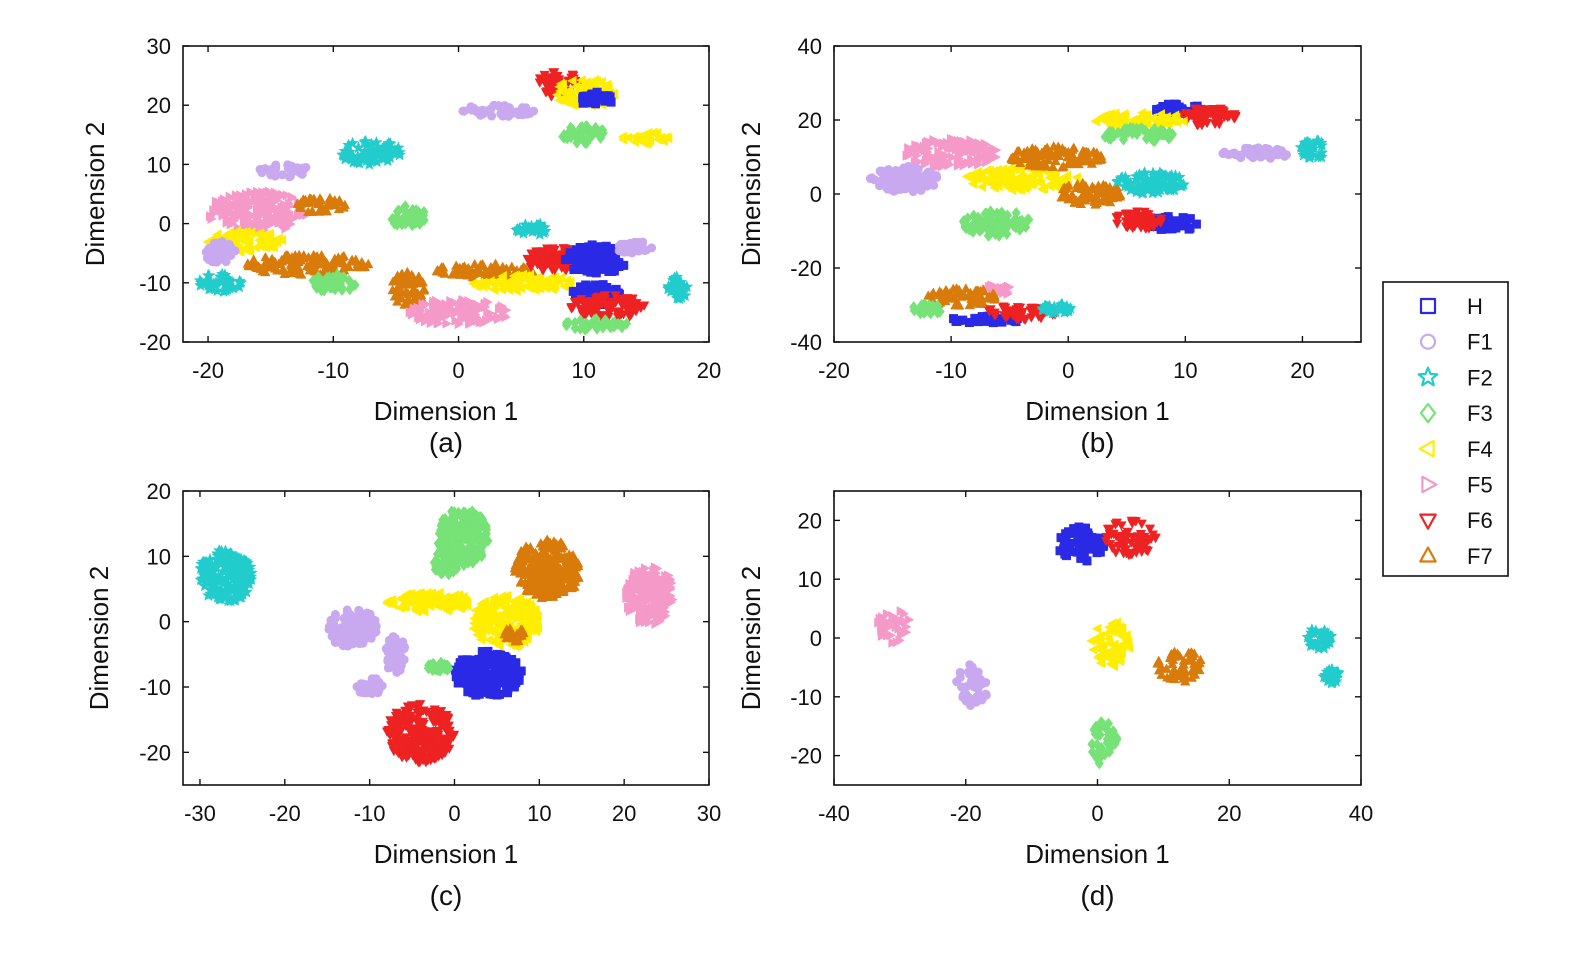 This screenshot has height=963, width=1569. Describe the element at coordinates (806, 342) in the screenshot. I see `y-tick-label: -40` at that location.